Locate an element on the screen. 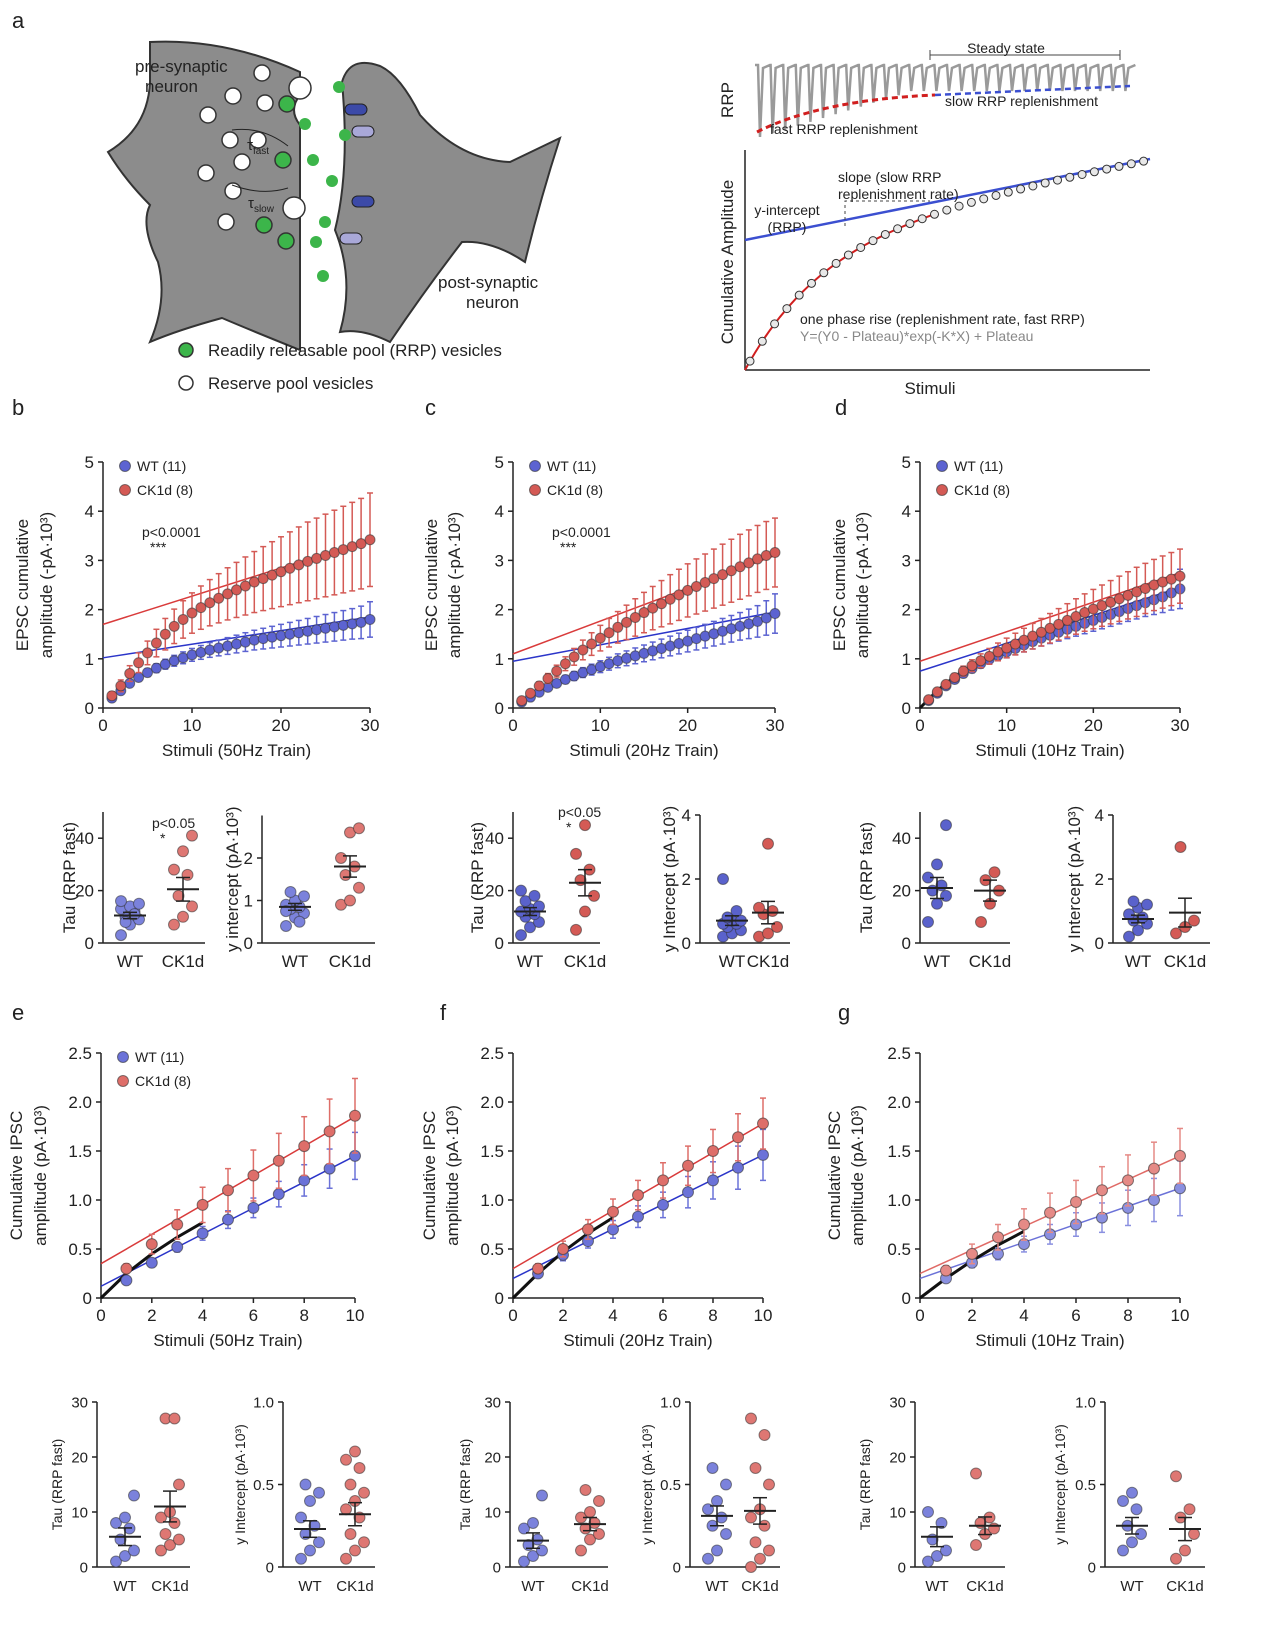  y-tick-label: 4 is located at coordinates (499, 511).